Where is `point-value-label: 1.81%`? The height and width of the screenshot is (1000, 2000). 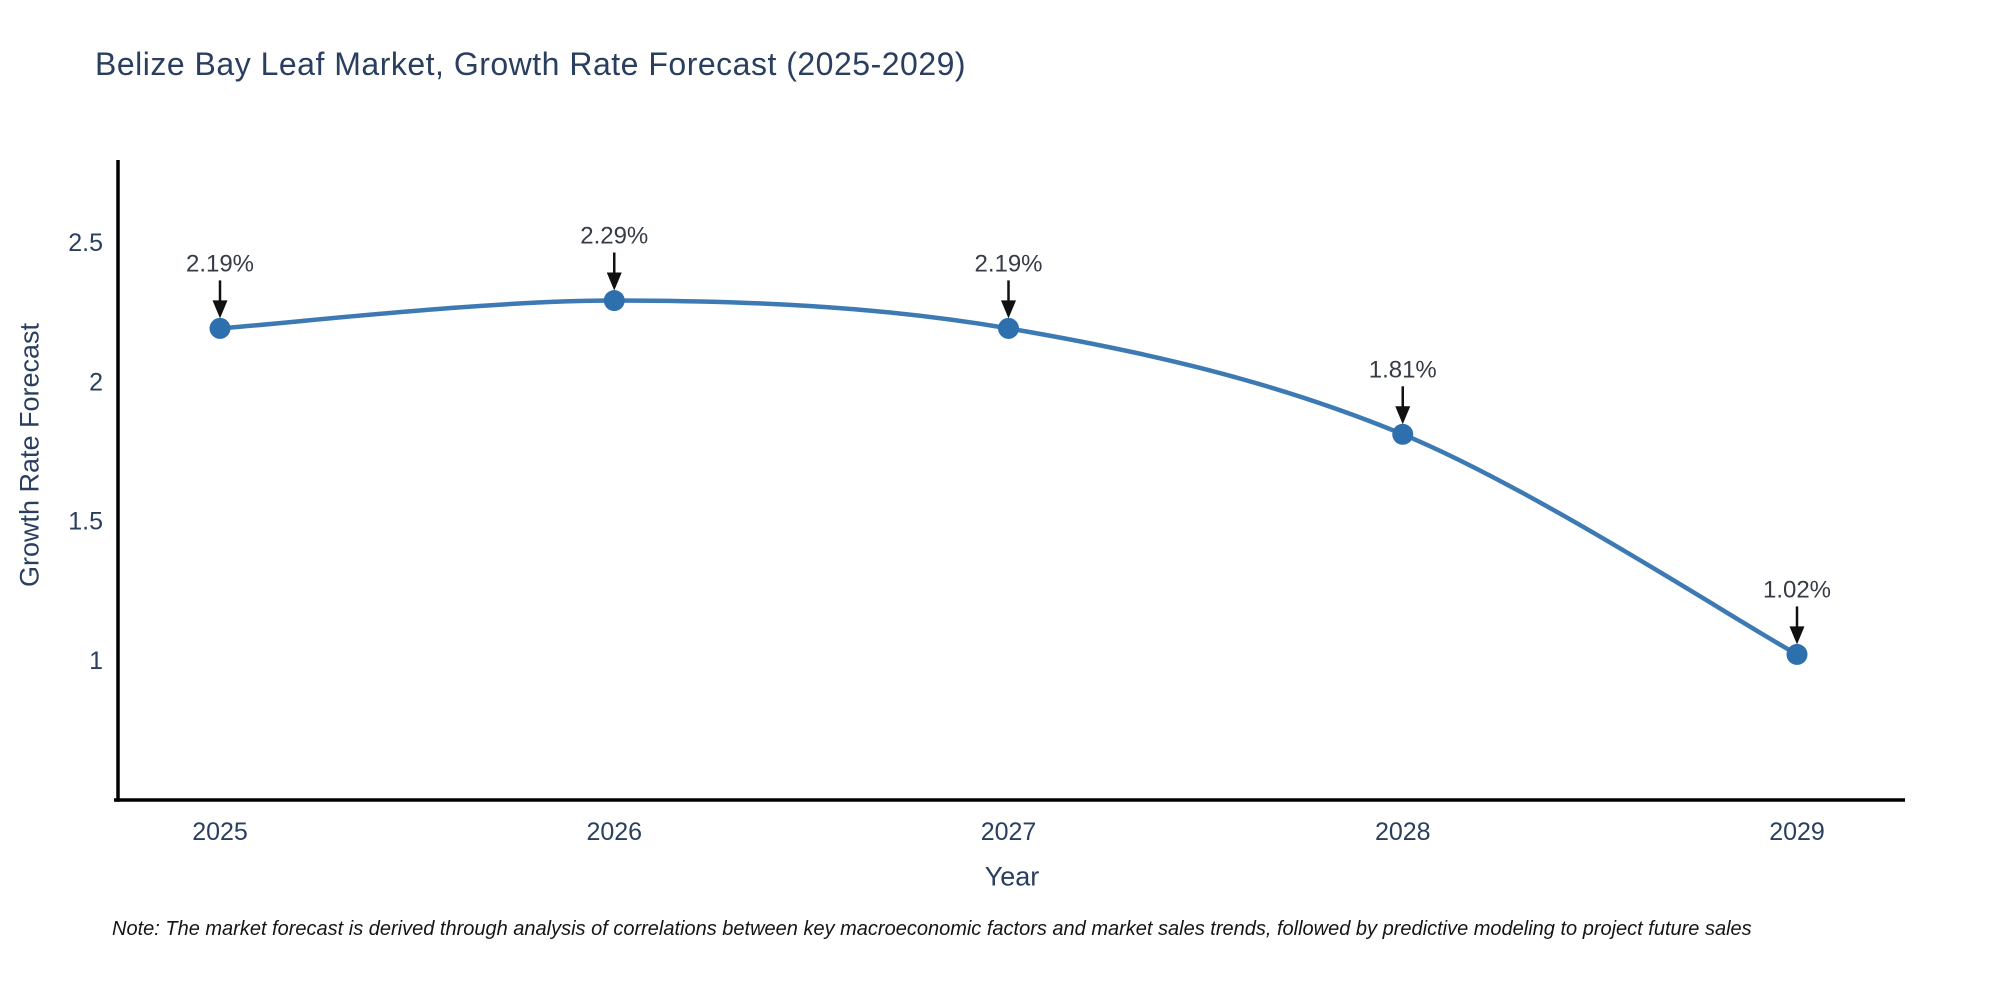
point-value-label: 1.81% is located at coordinates (1403, 369).